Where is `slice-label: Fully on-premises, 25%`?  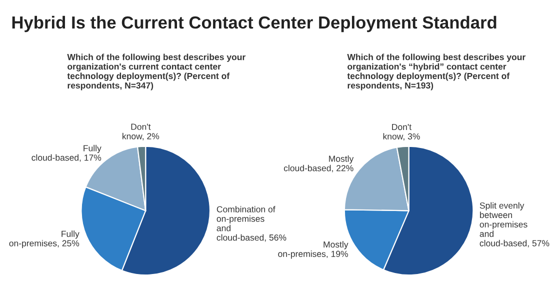 slice-label: Fully on-premises, 25% is located at coordinates (44, 239).